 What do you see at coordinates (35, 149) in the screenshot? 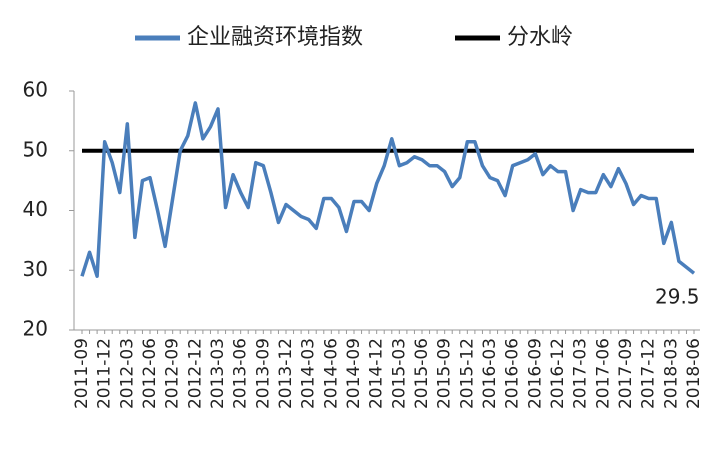
I see `y-tick-label: 50` at bounding box center [35, 149].